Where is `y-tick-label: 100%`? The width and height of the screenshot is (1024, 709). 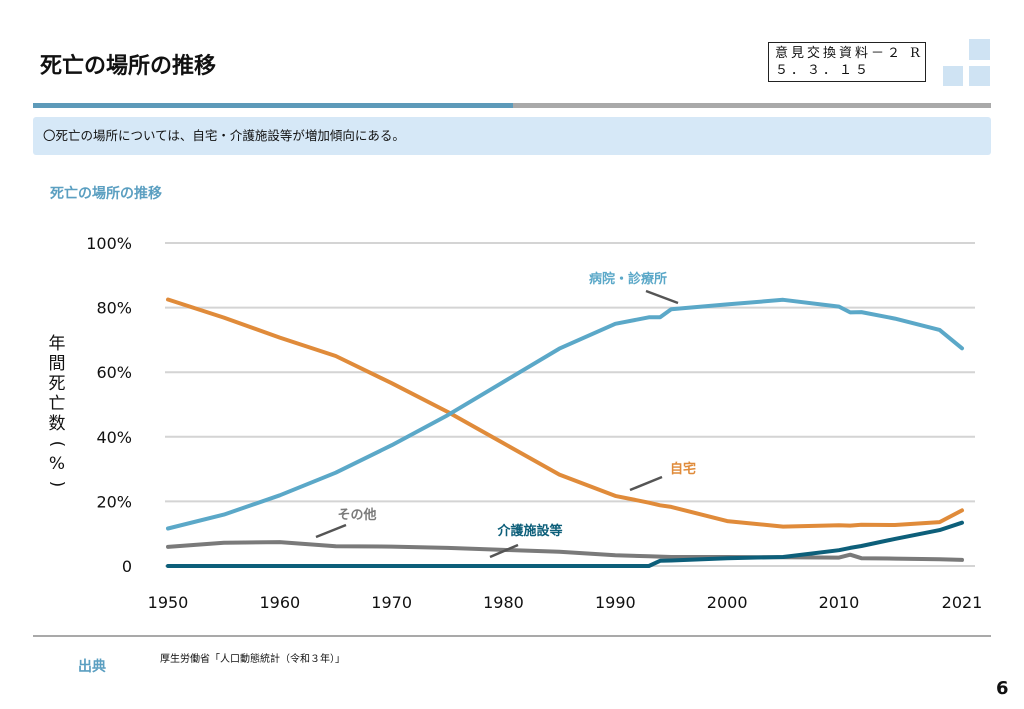 y-tick-label: 100% is located at coordinates (109, 243).